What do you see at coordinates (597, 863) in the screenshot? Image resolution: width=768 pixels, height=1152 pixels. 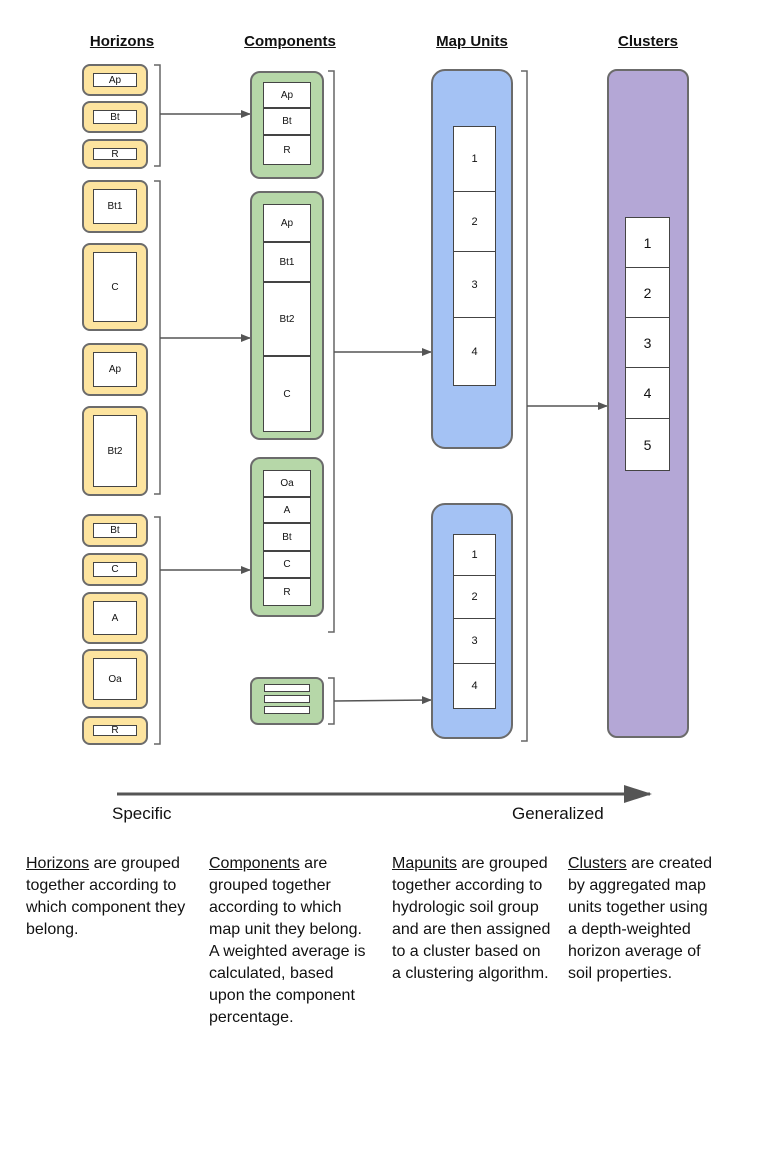 I see `keyword-clusters: Clusters` at bounding box center [597, 863].